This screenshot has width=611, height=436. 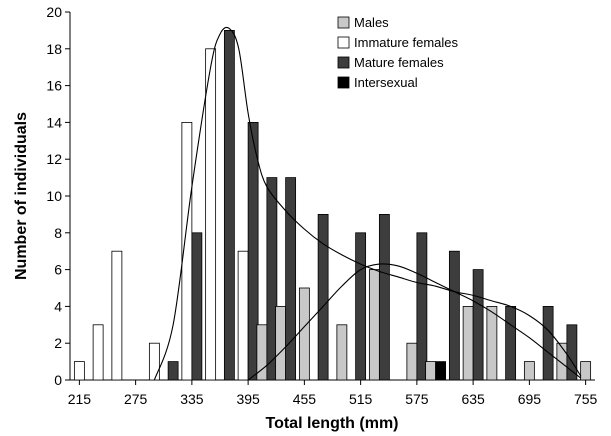 I want to click on y-axis-ticks: 0 2 4 6 8 10 12 14 16 18 20, so click(x=58, y=196).